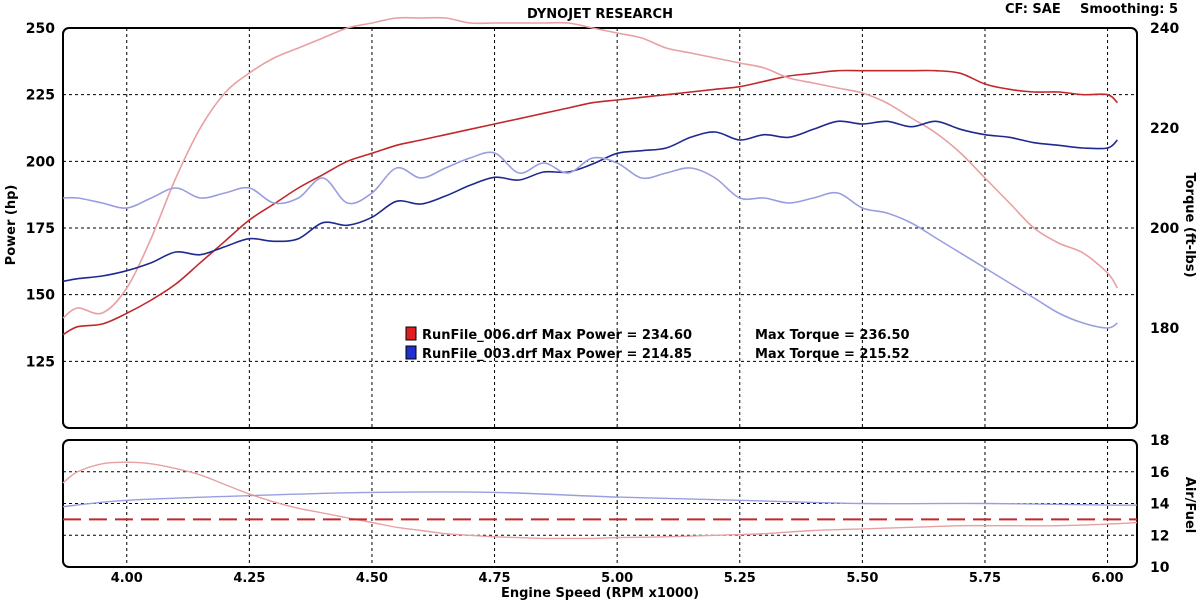  I want to click on afr-line-runfile006drf, so click(600, 500).